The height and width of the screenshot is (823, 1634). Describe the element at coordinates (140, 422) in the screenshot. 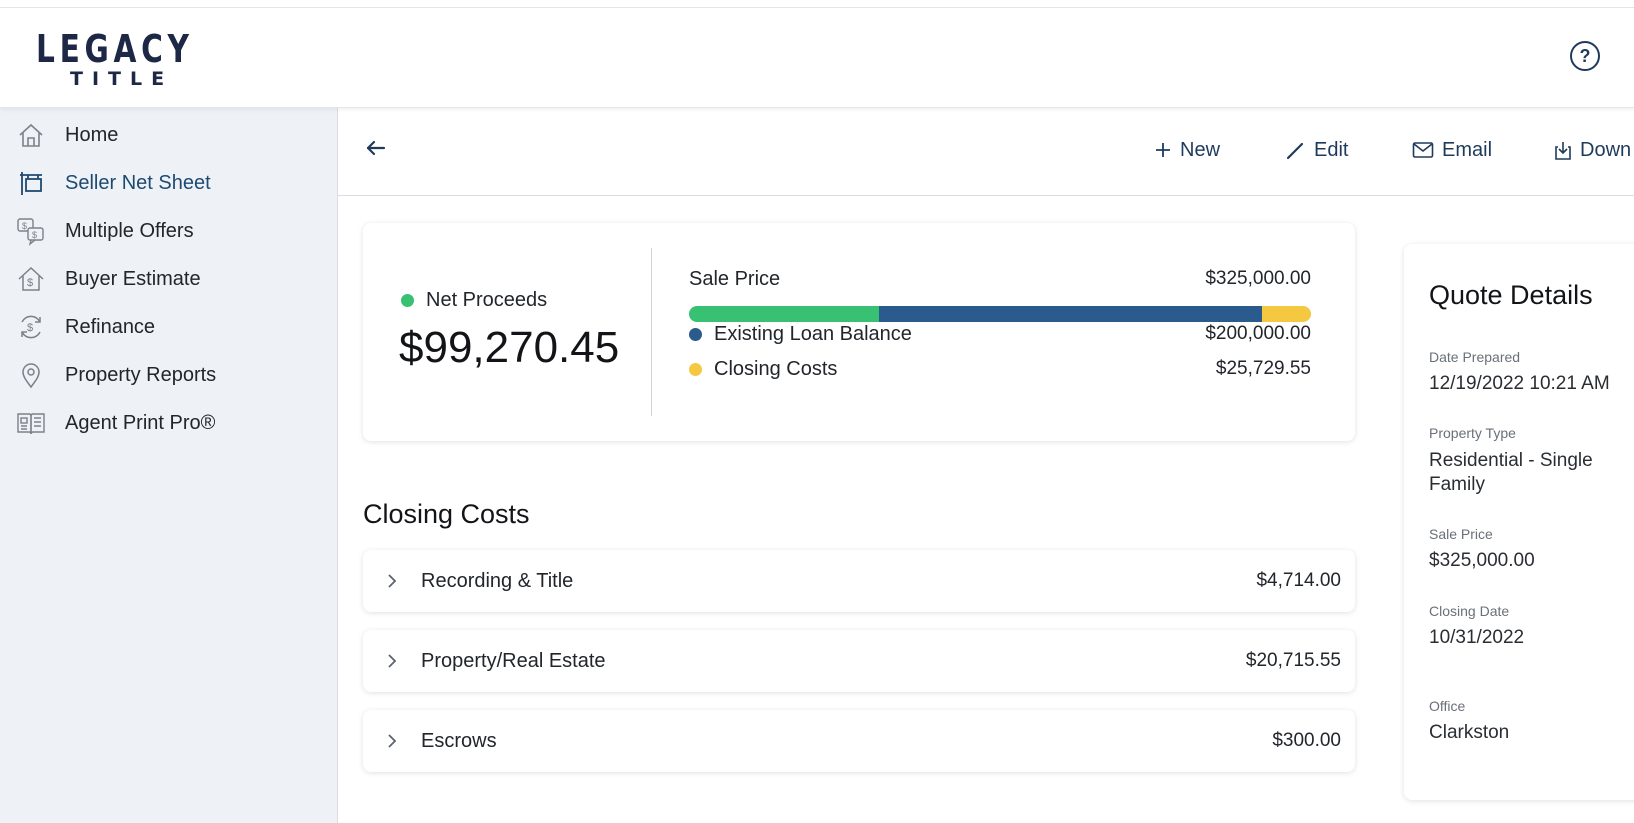

I see `sidebar-item-label: Agent Print Pro®` at that location.